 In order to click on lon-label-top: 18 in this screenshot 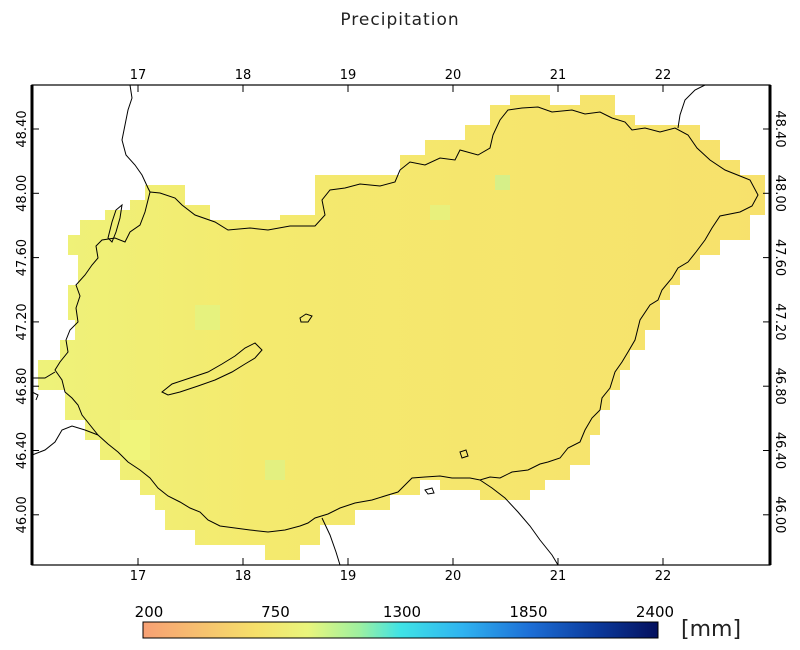, I will do `click(243, 75)`.